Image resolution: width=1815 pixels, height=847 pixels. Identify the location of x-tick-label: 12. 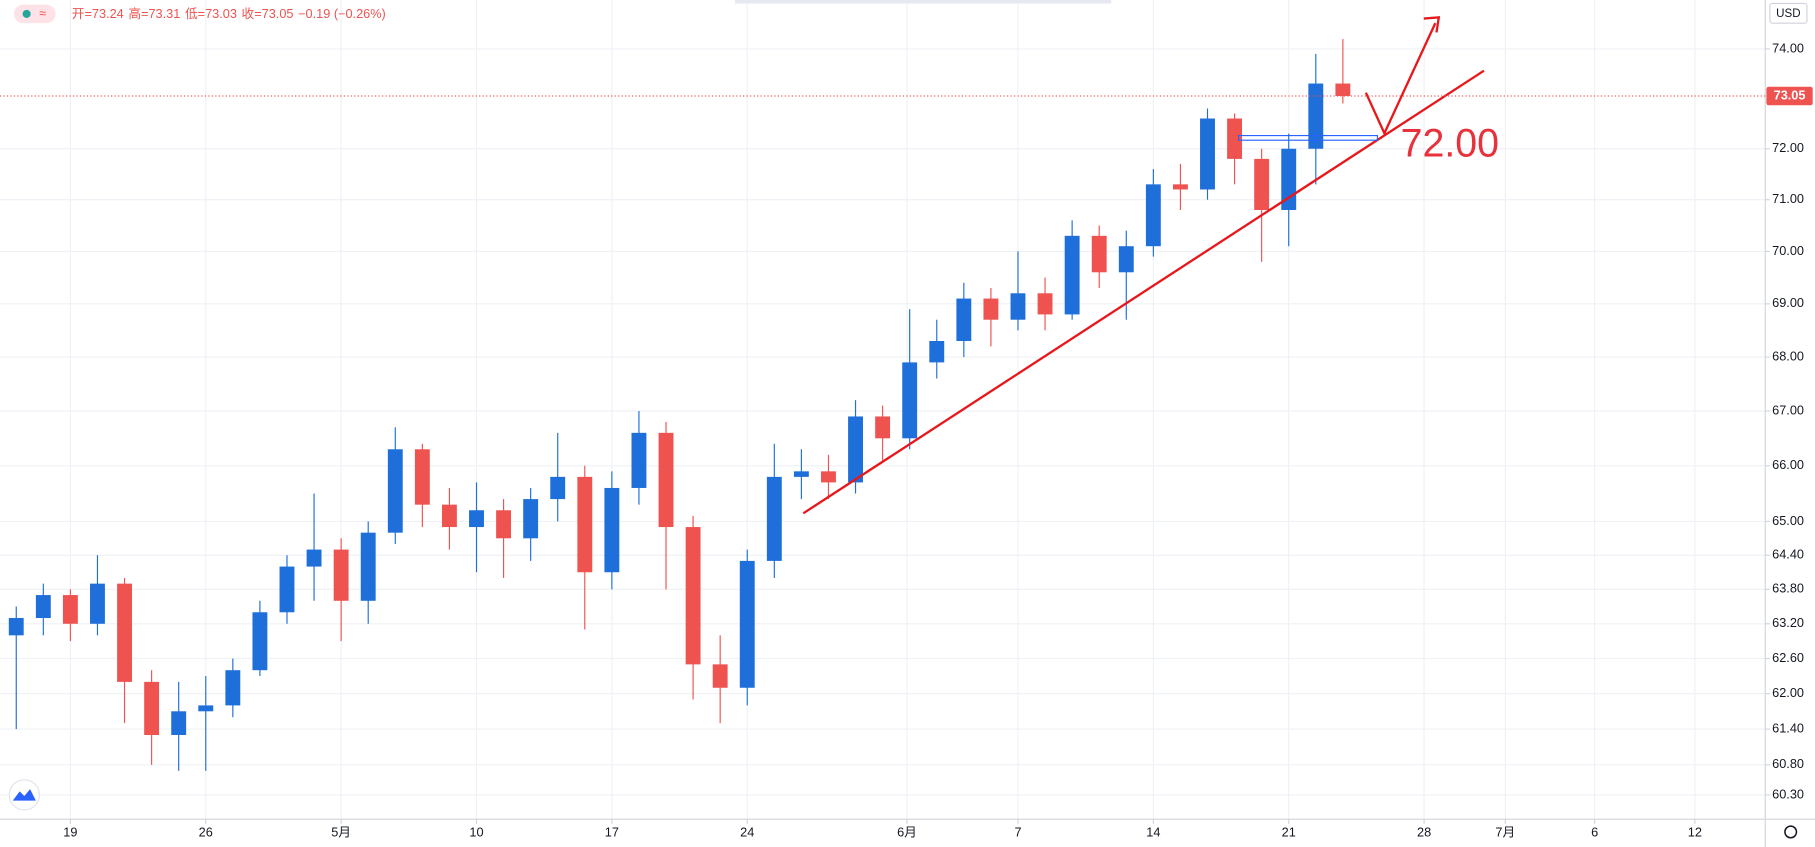
(1695, 831).